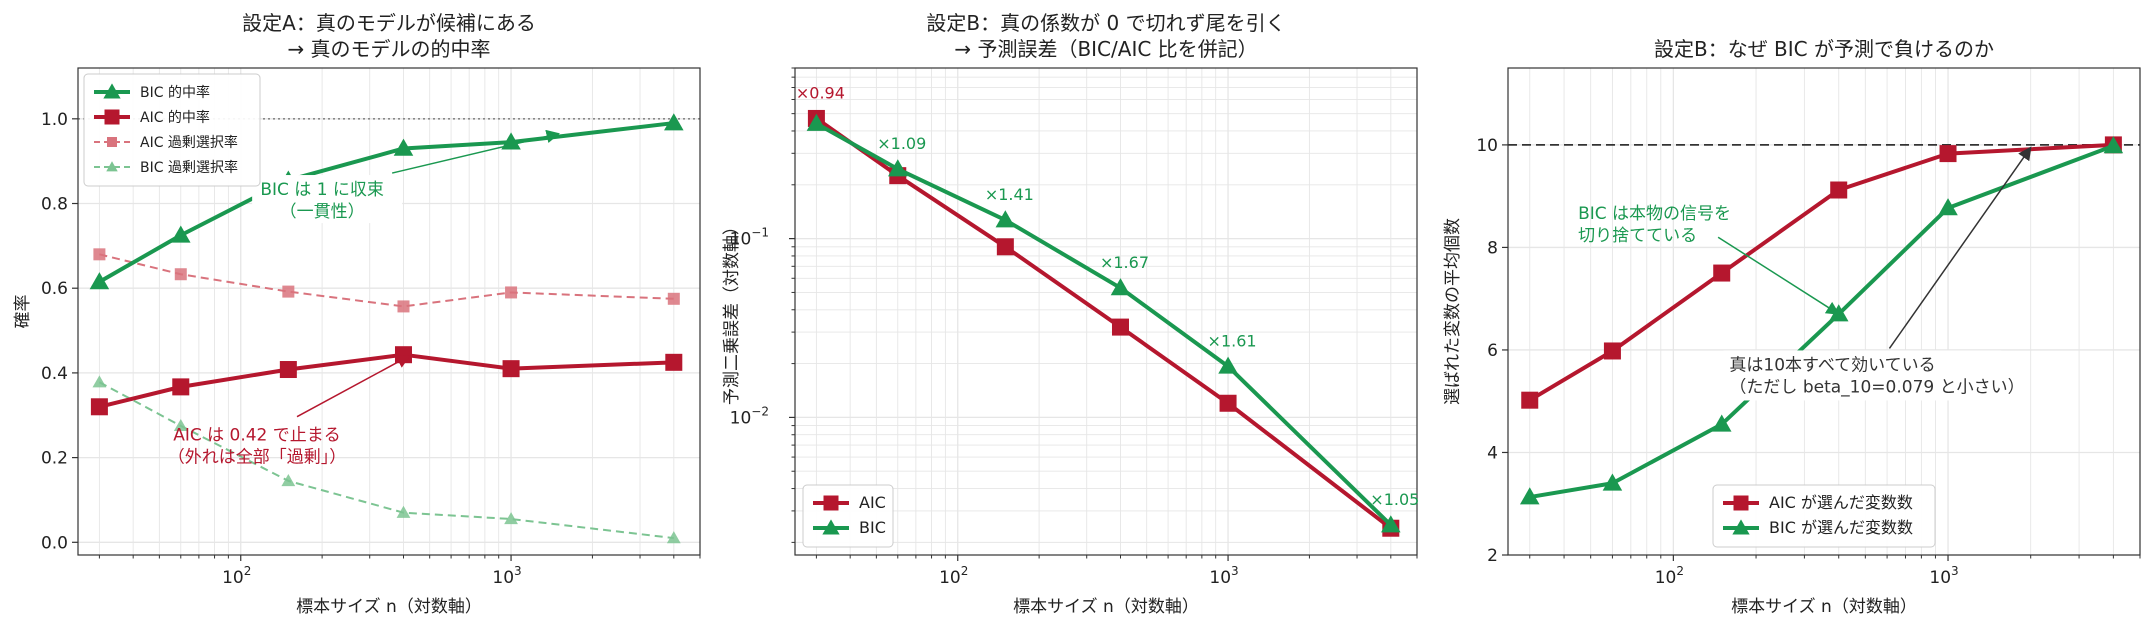 The height and width of the screenshot is (629, 2151). What do you see at coordinates (189, 142) in the screenshot?
I see `legend-label: AIC 過剰選択率` at bounding box center [189, 142].